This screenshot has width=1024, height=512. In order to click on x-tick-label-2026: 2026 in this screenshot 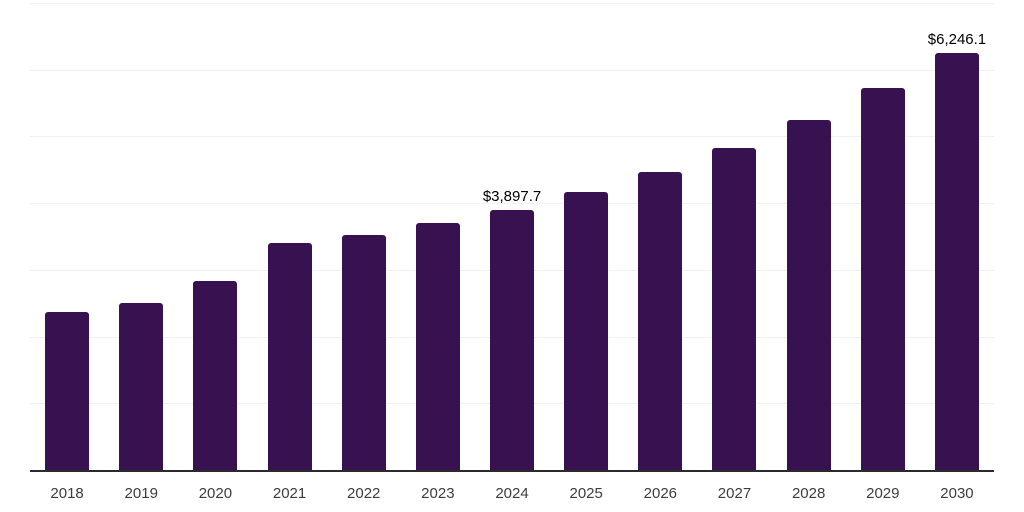, I will do `click(660, 493)`.